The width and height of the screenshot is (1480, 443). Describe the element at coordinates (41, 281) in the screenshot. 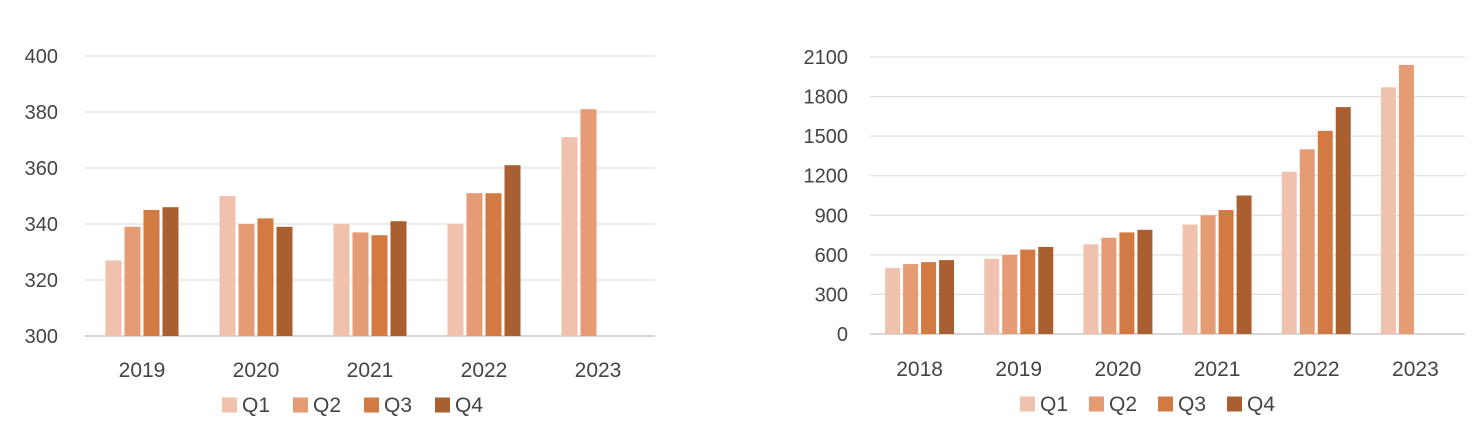

I see `y-tick-label: 320` at that location.